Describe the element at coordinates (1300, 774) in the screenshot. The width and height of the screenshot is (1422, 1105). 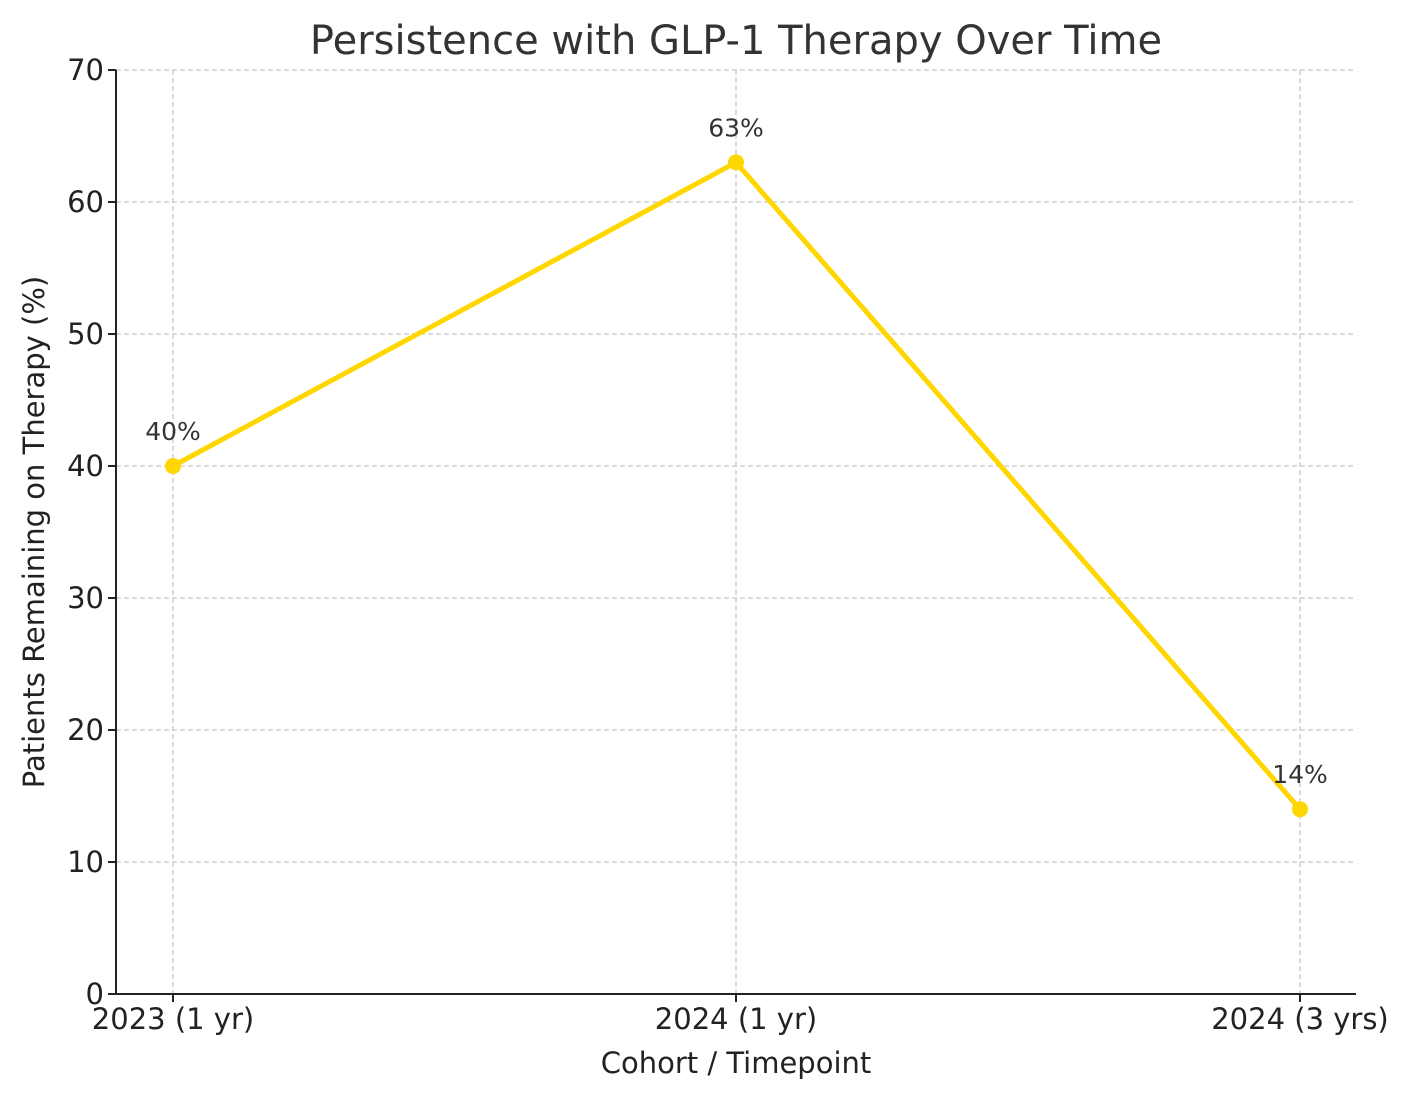
I see `data-label: 14%` at that location.